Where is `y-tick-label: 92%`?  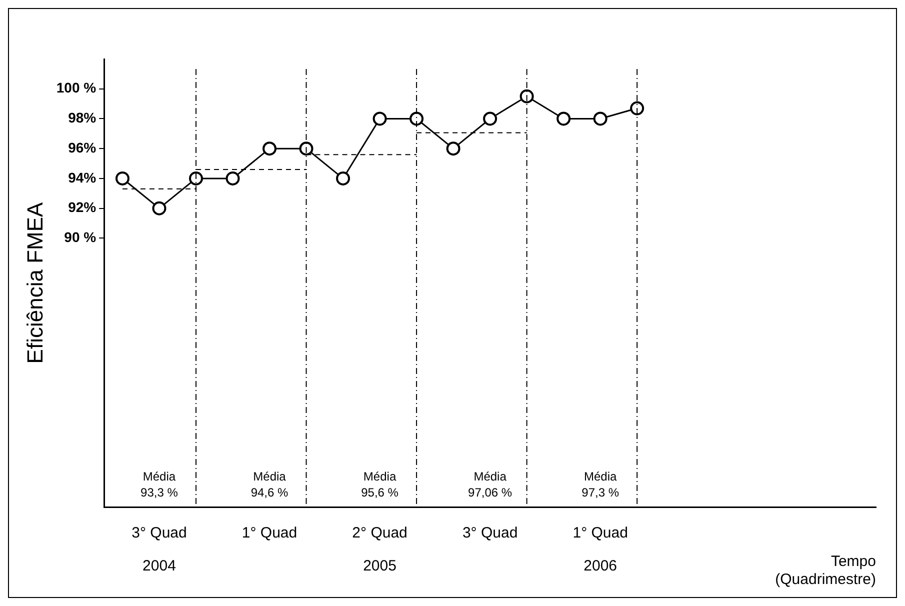
y-tick-label: 92% is located at coordinates (82, 207).